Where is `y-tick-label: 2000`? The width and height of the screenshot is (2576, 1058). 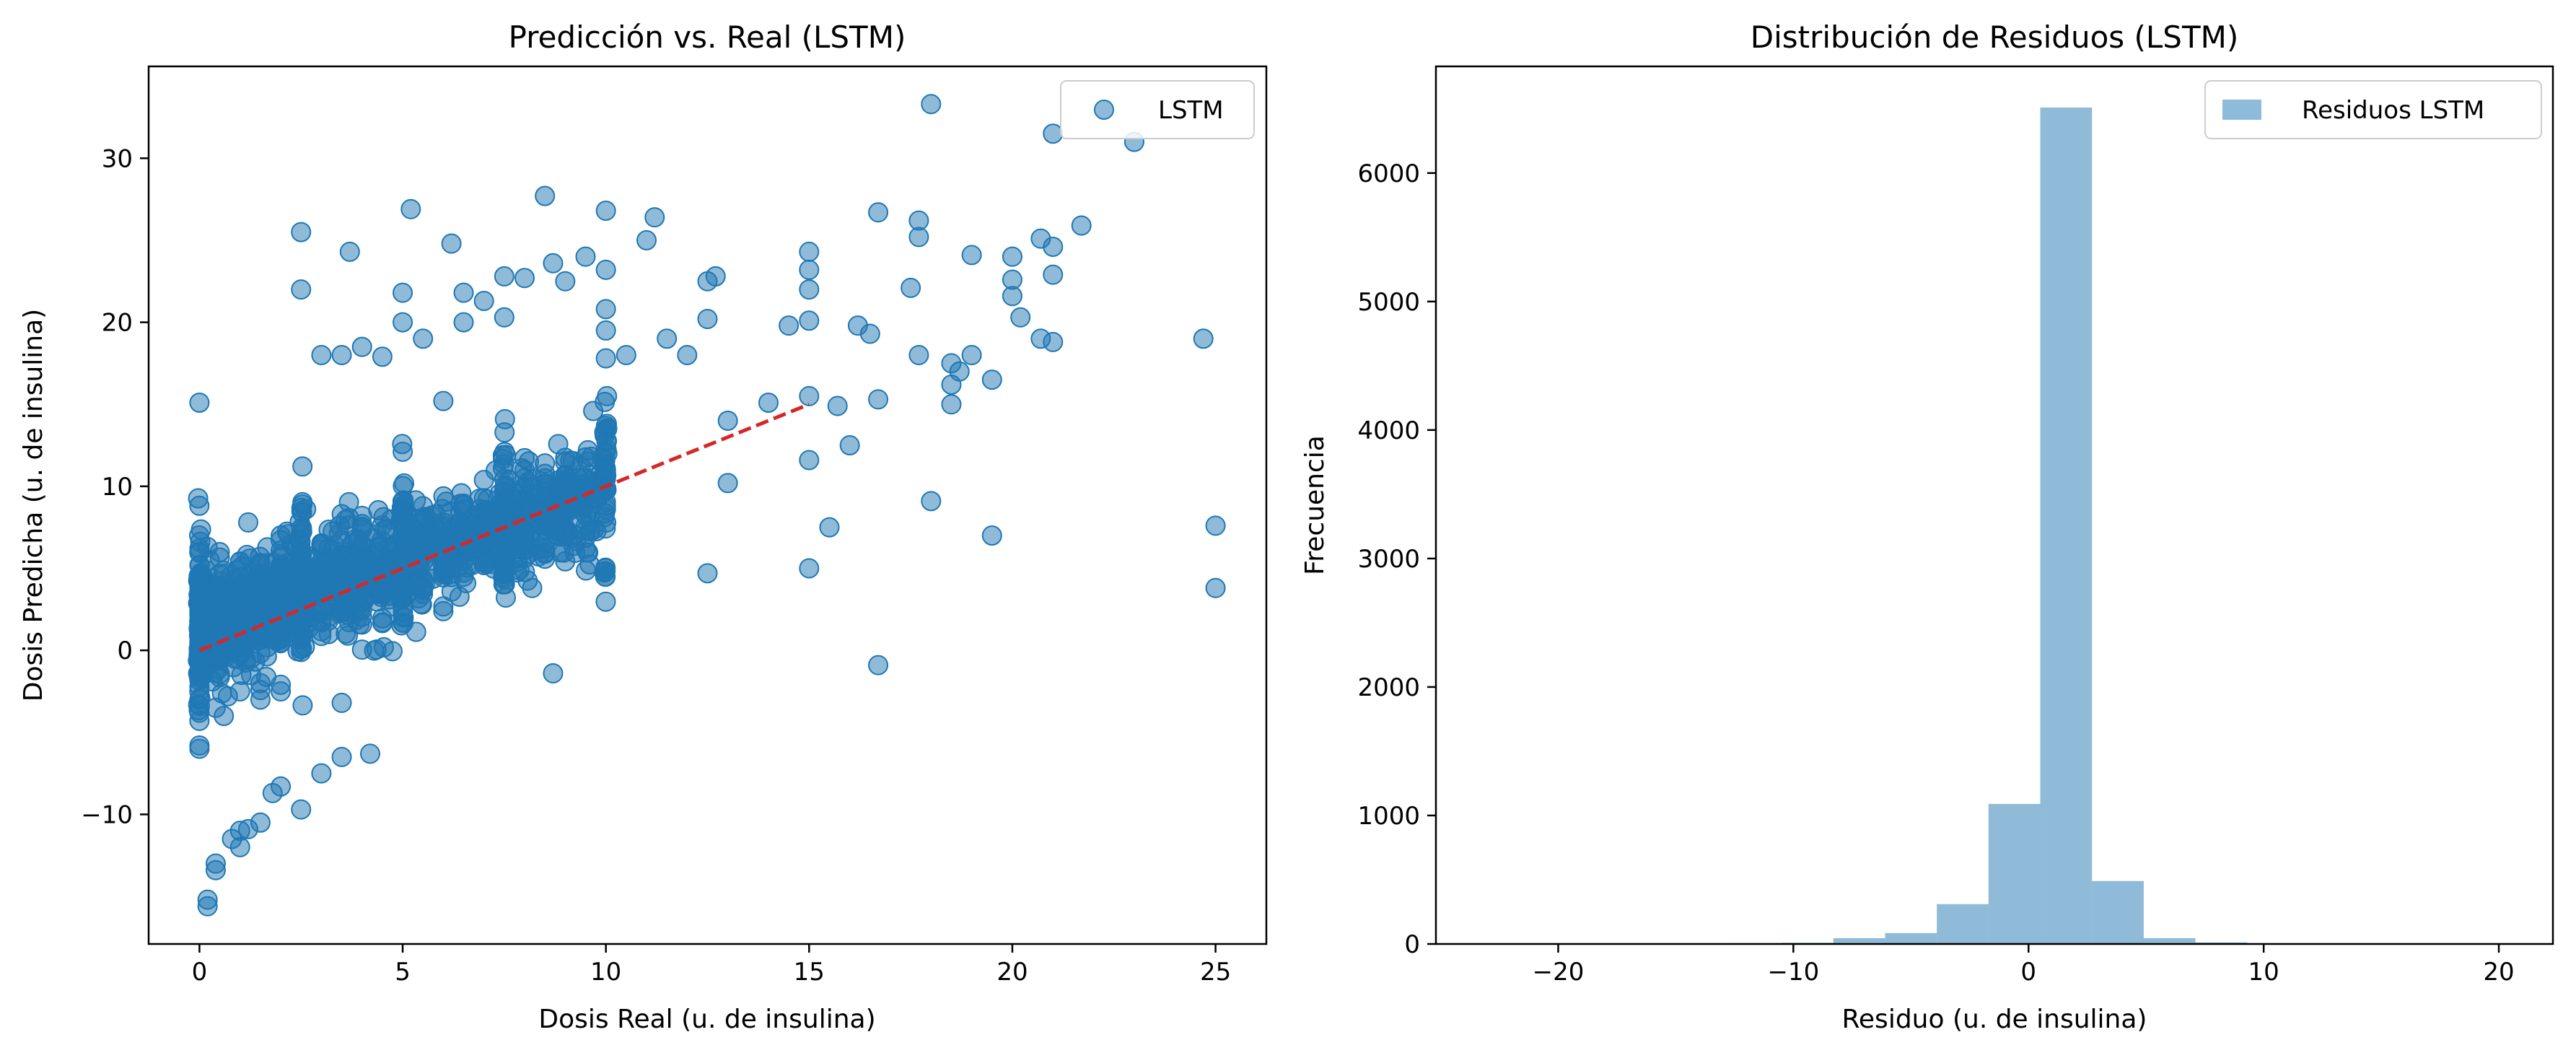 y-tick-label: 2000 is located at coordinates (1388, 687).